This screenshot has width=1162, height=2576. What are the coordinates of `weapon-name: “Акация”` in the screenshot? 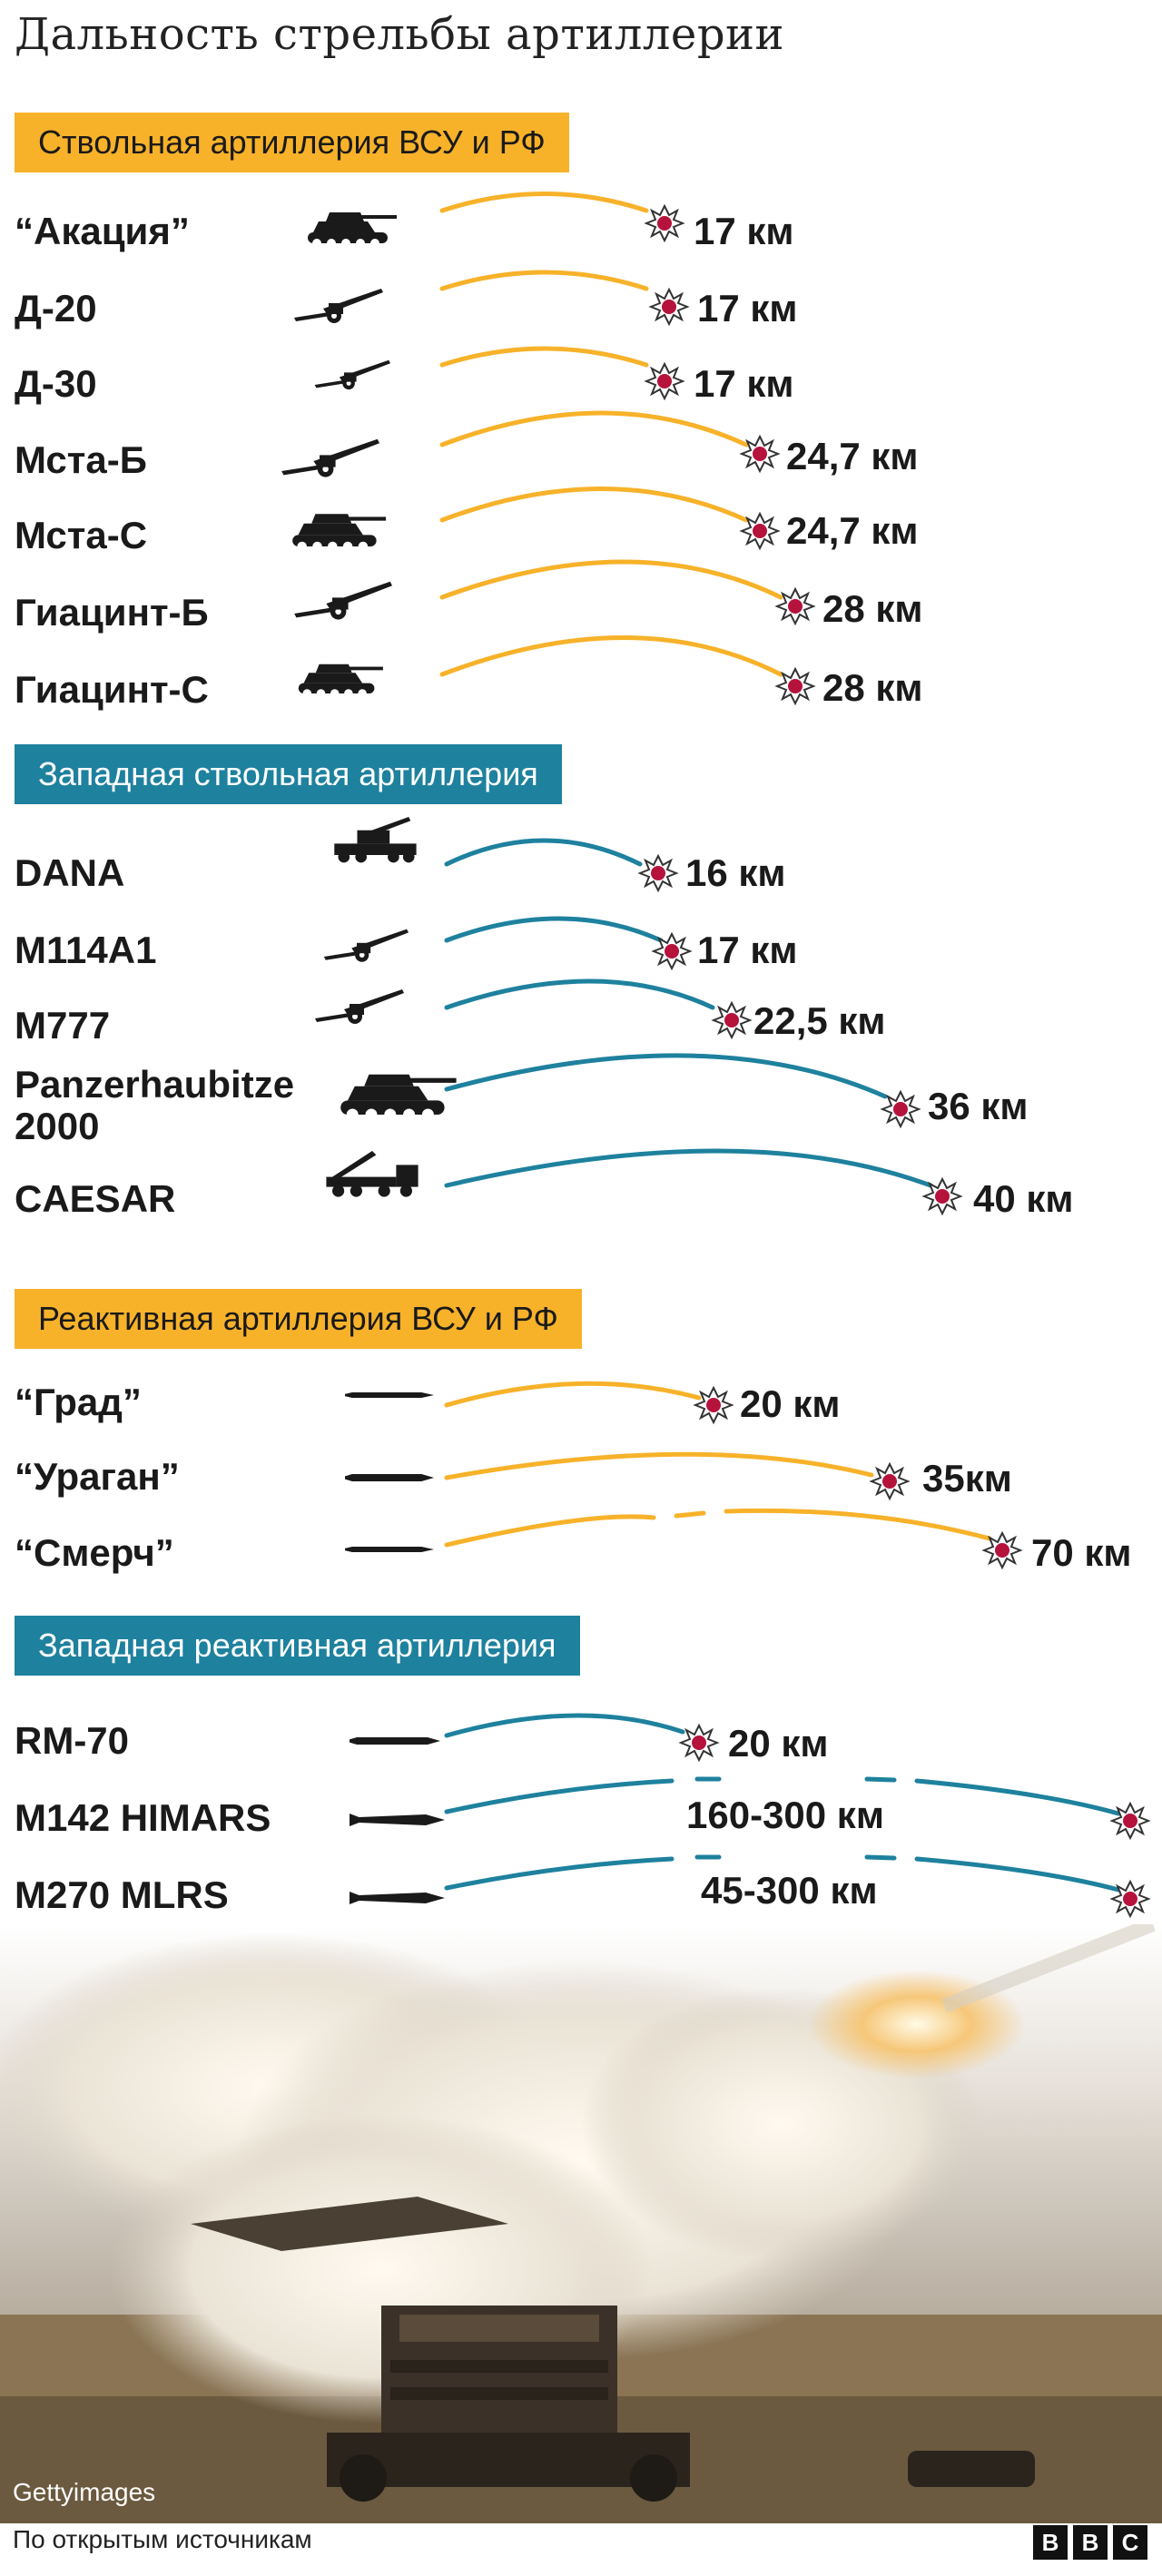 It's located at (102, 231).